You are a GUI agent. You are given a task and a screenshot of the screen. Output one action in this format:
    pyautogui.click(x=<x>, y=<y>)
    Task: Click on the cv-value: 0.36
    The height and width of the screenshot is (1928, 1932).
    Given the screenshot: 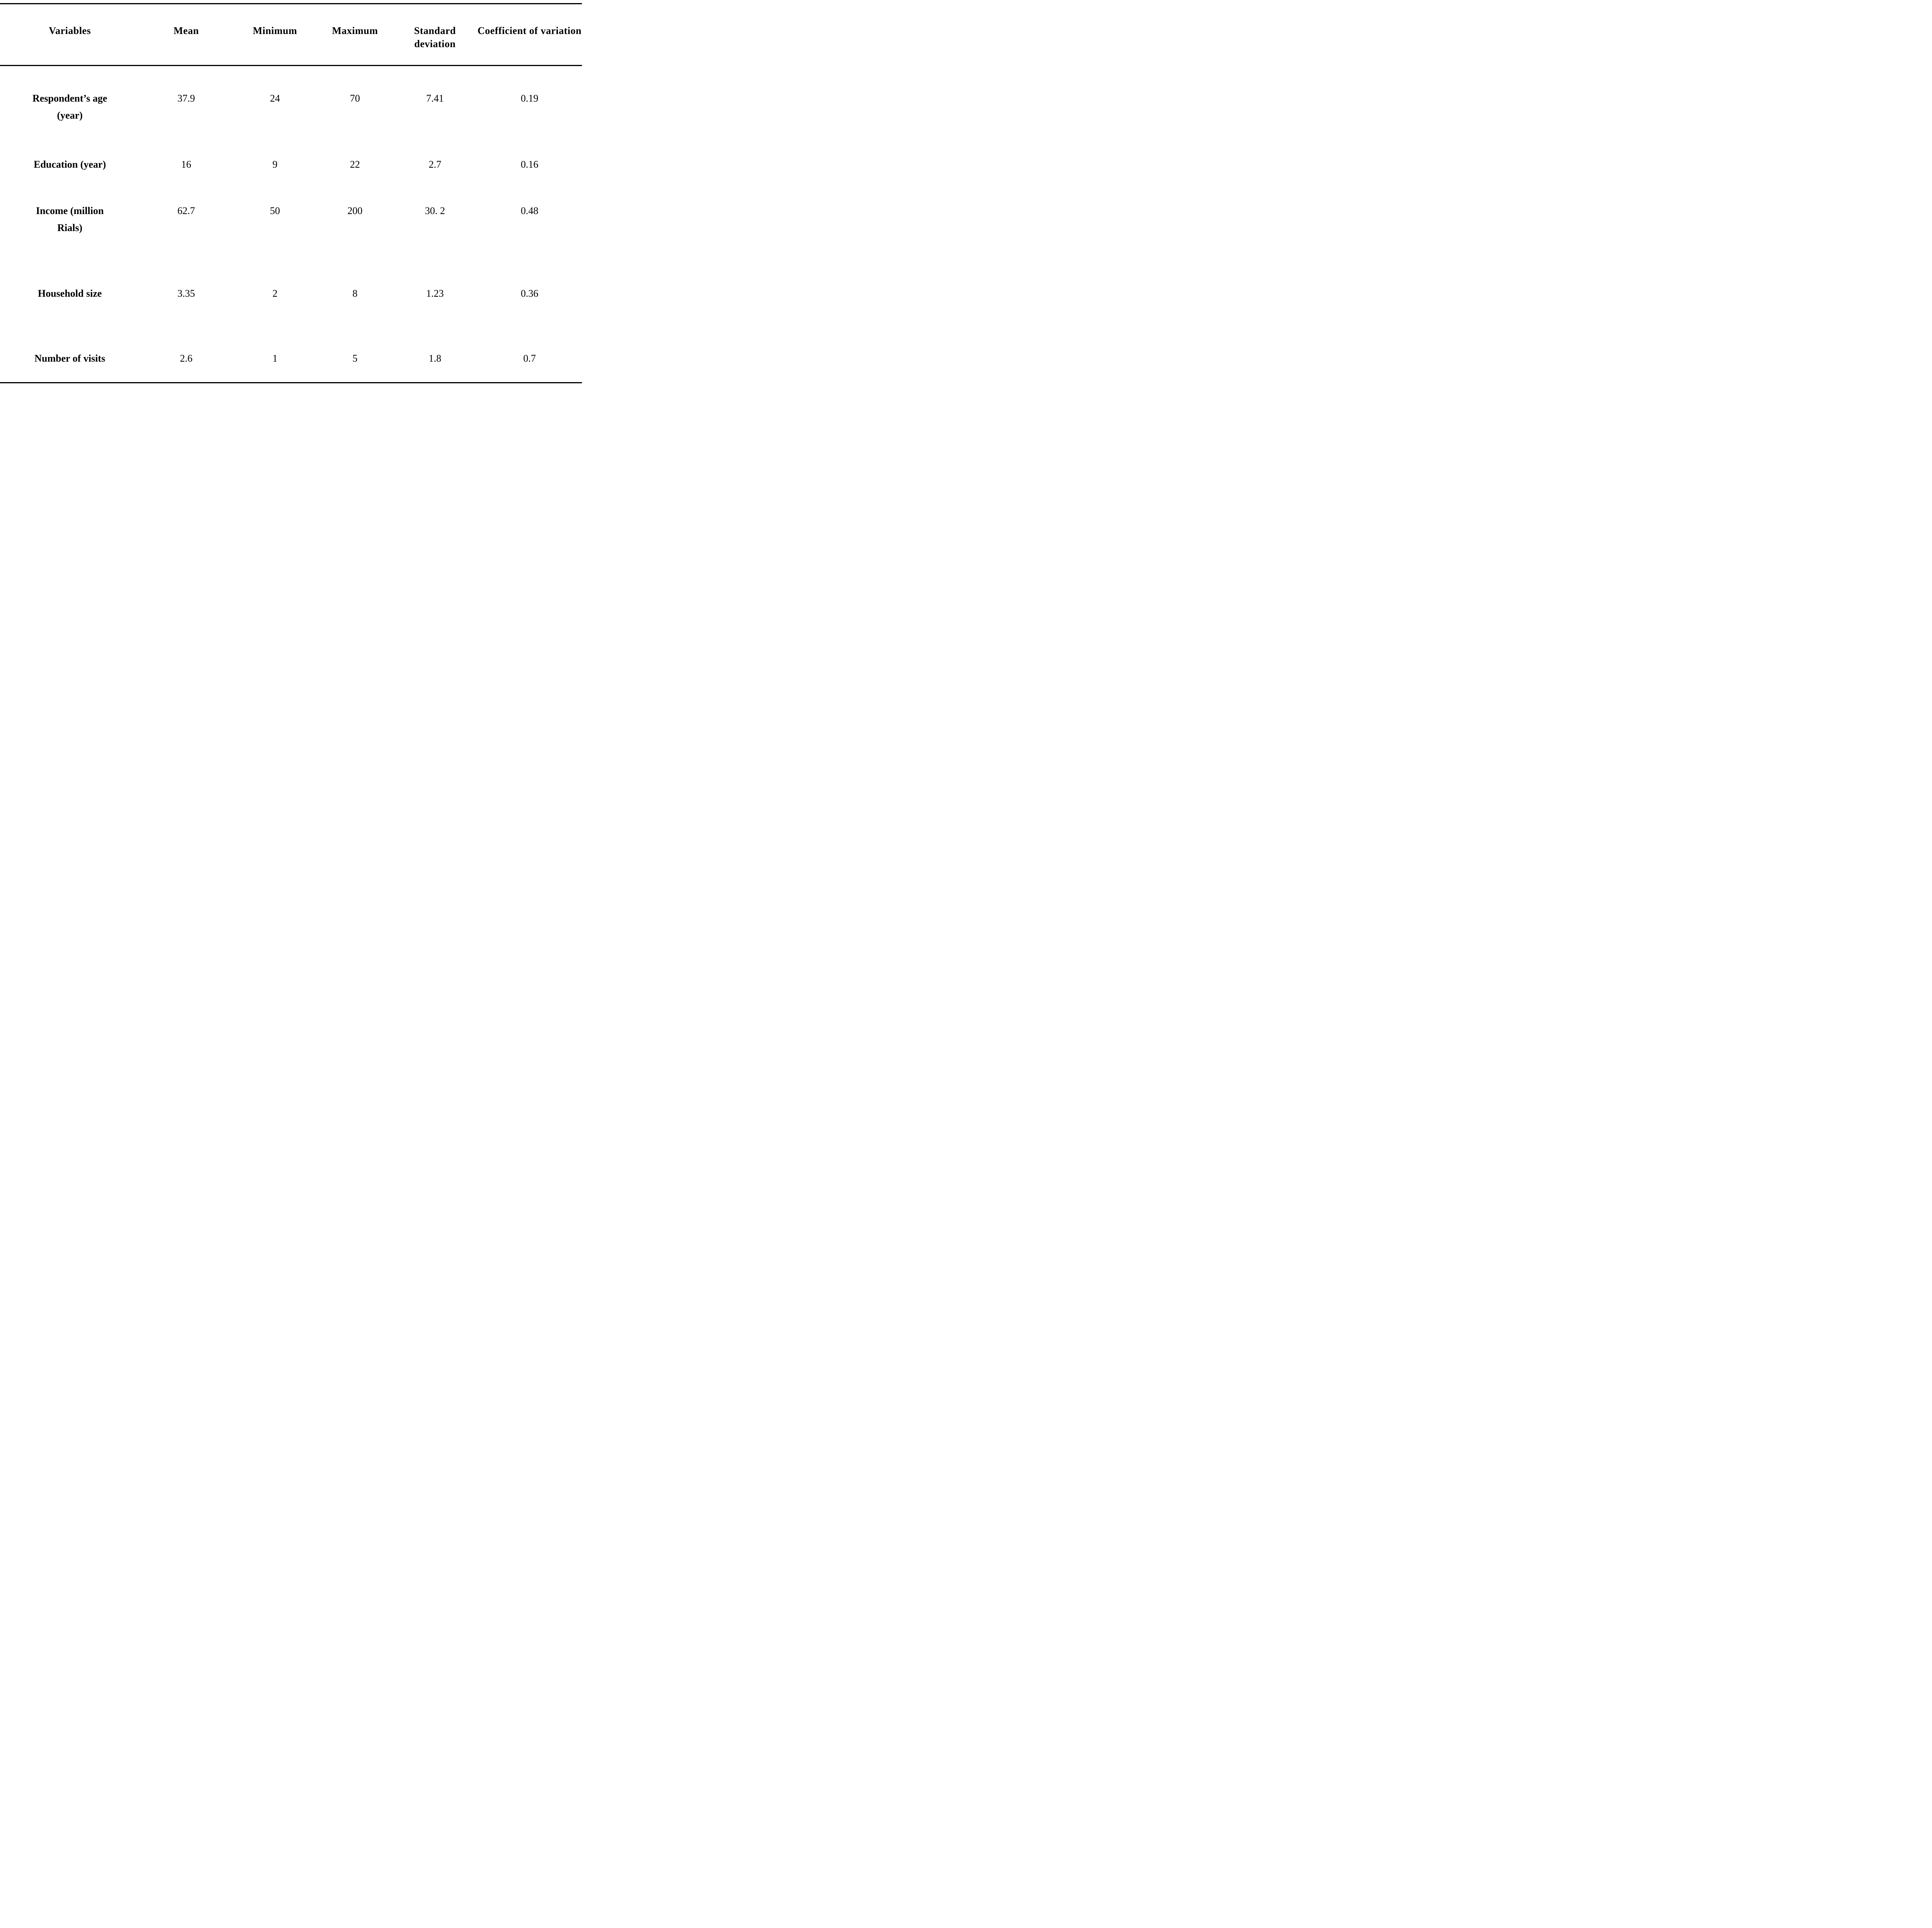 What is the action you would take?
    pyautogui.click(x=529, y=293)
    